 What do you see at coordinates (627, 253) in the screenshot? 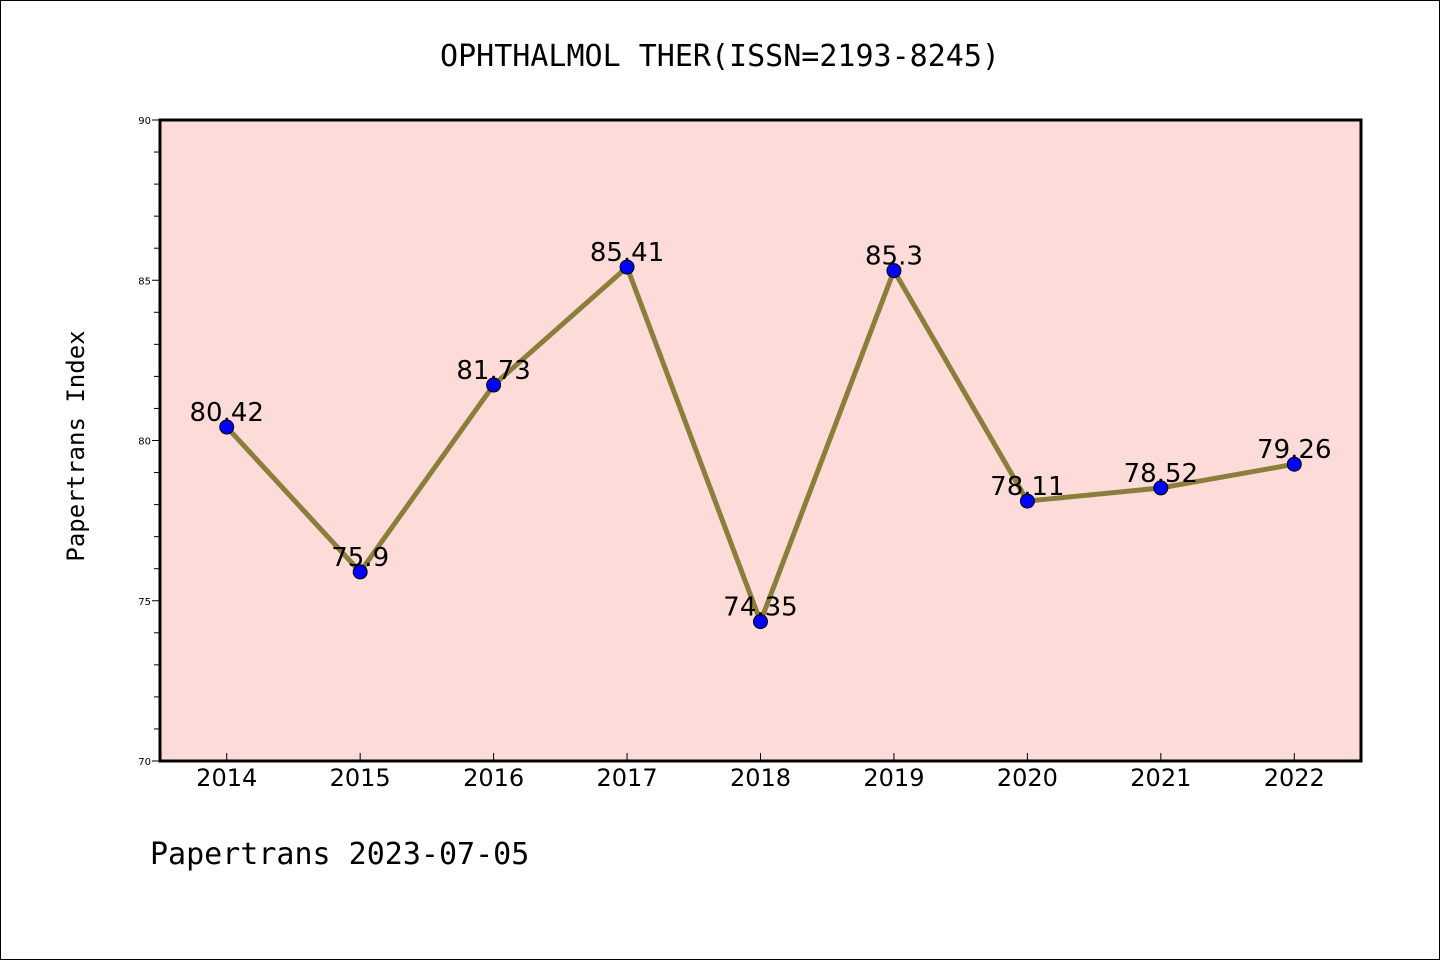
I see `data-label: 85.41` at bounding box center [627, 253].